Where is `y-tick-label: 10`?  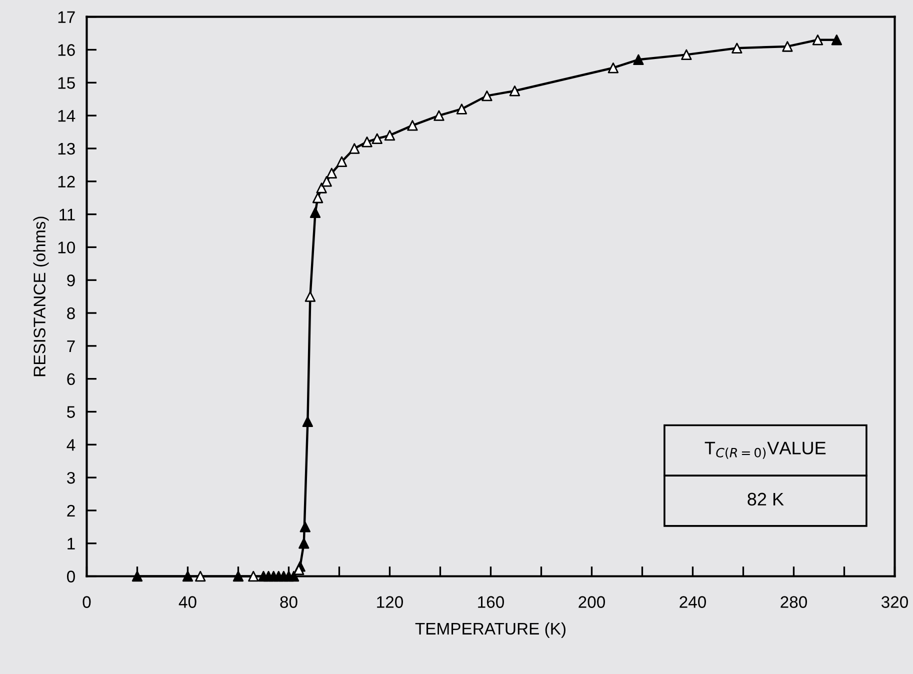 y-tick-label: 10 is located at coordinates (66, 248).